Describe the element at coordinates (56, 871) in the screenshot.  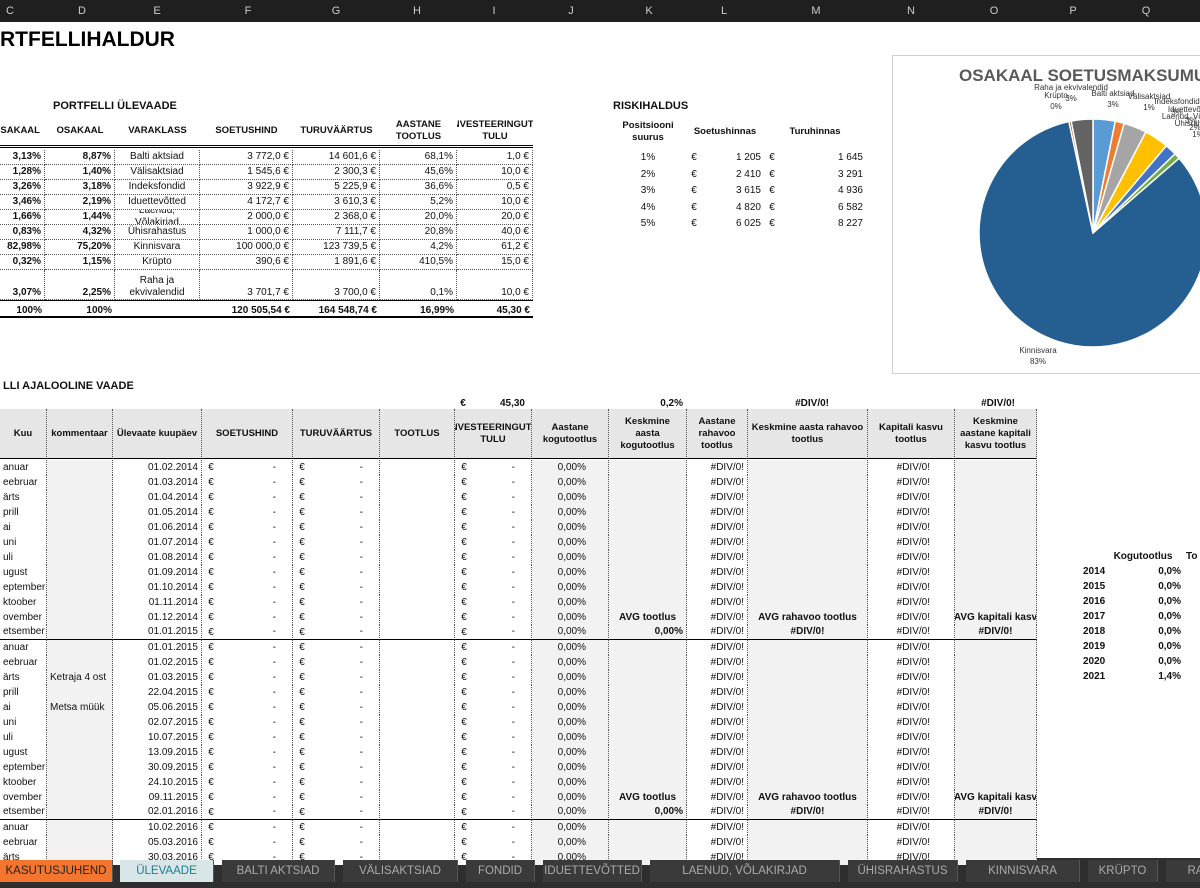
I see `sheet-tab: KASUTUSJUHEND` at that location.